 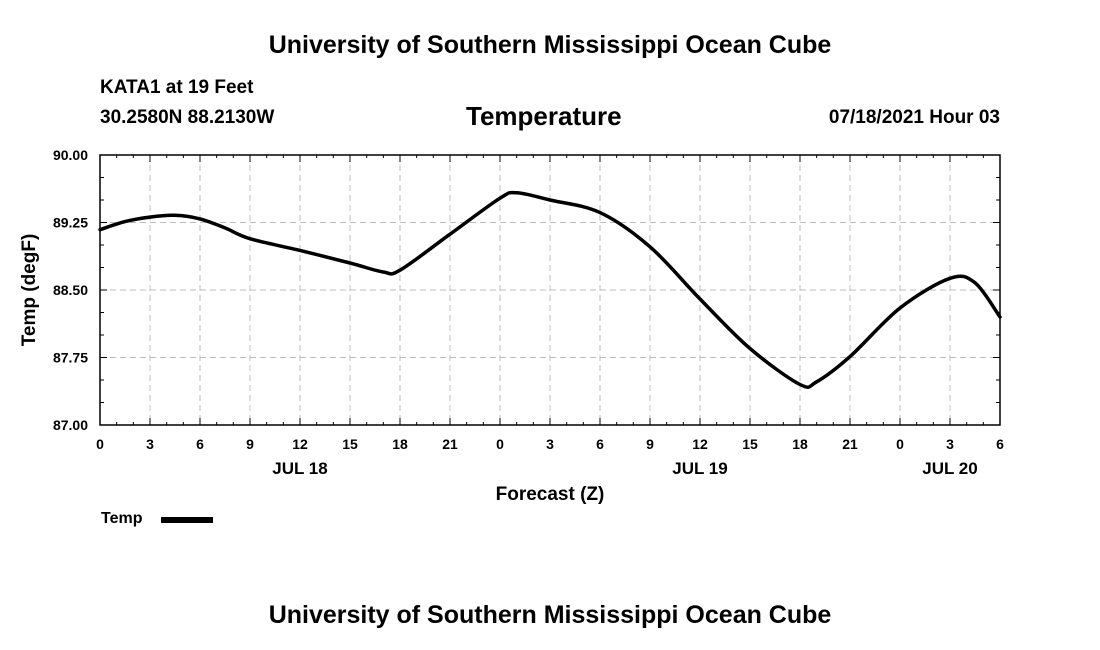 I want to click on date-label: JUL 19, so click(x=699, y=468).